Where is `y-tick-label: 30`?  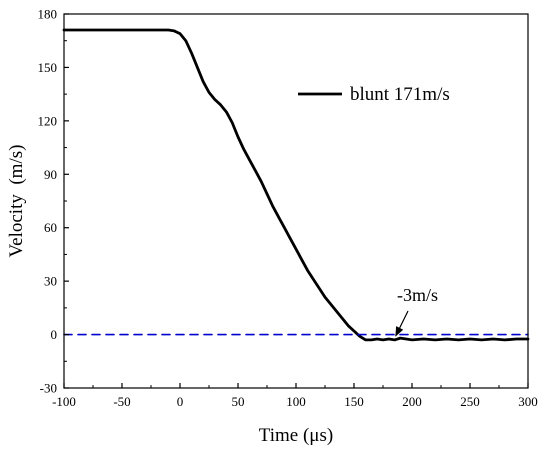
y-tick-label: 30 is located at coordinates (50, 281).